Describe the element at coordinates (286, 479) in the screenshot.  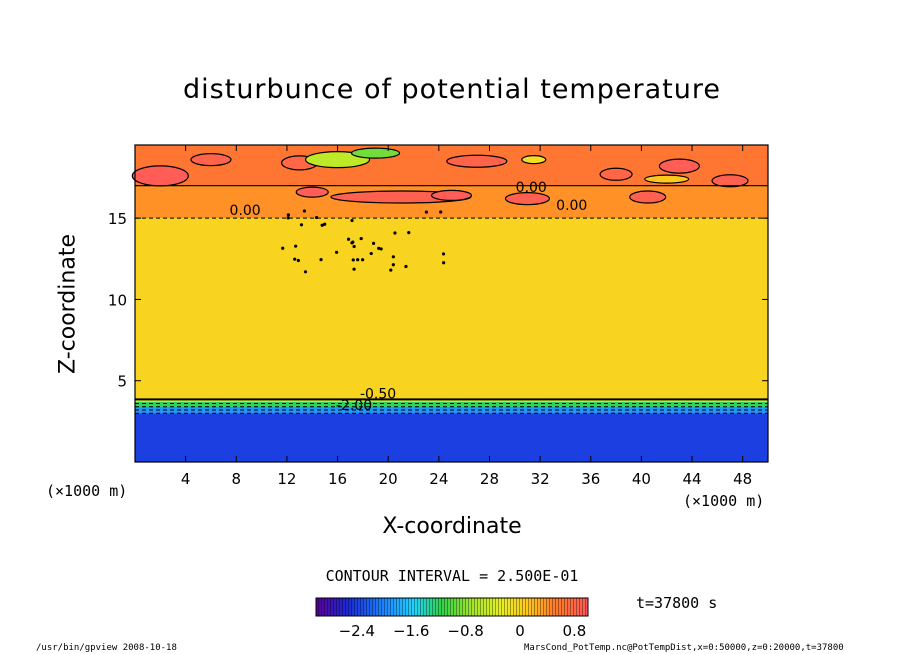
I see `x-tick-label: 12` at that location.